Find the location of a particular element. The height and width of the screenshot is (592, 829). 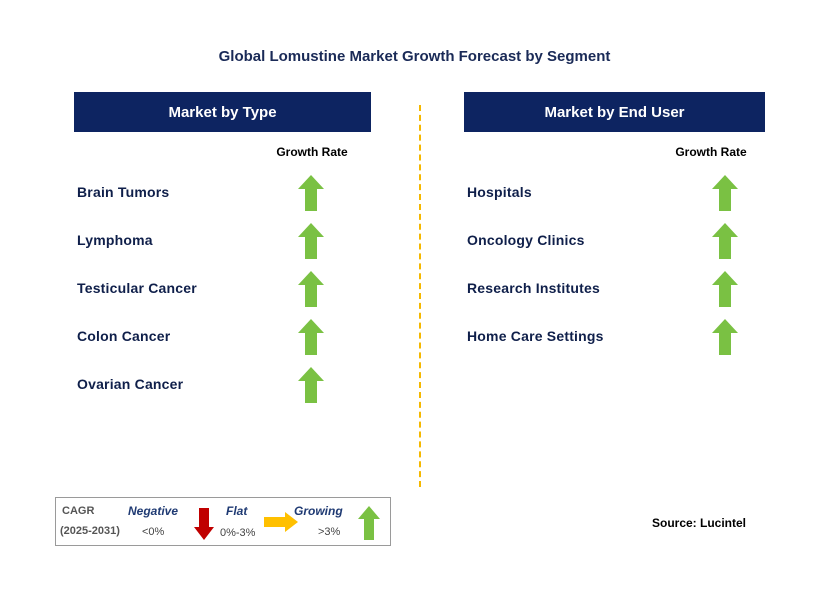

right-arrow-icon is located at coordinates (281, 522).